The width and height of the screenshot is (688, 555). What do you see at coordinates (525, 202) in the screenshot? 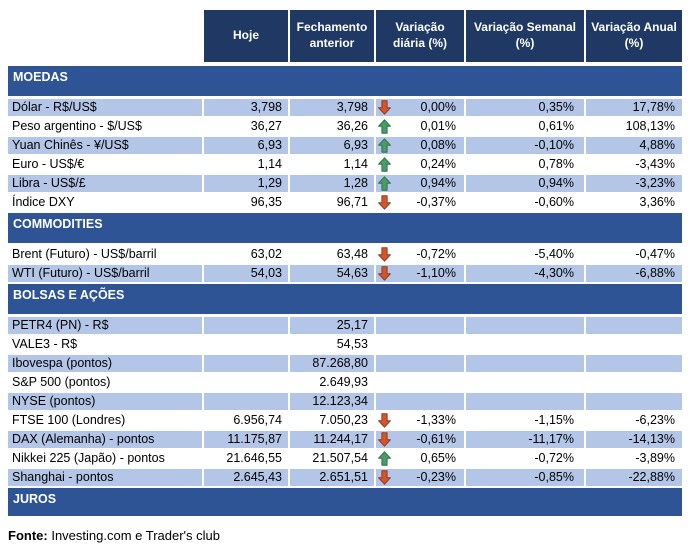
I see `cell-variacao-semanal: -0,60%` at bounding box center [525, 202].